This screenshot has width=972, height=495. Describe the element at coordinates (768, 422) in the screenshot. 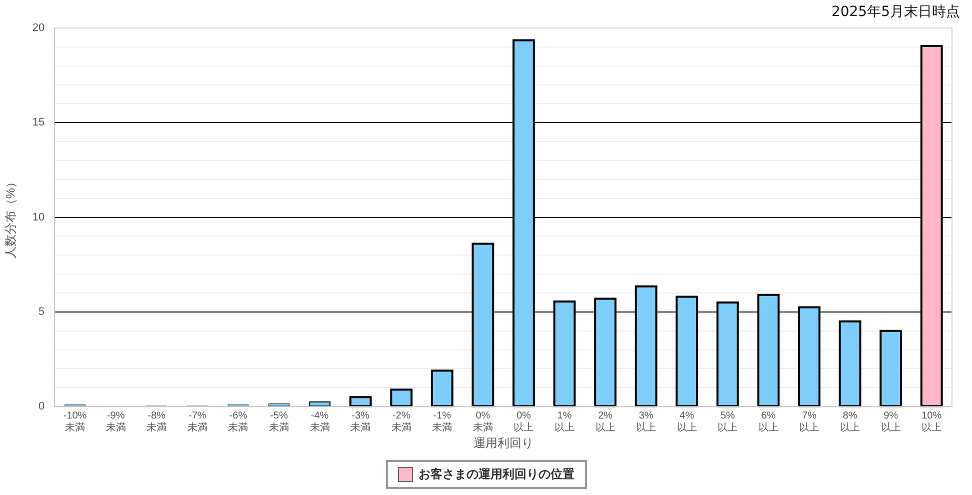

I see `x-tick-label: 6% 以上` at that location.